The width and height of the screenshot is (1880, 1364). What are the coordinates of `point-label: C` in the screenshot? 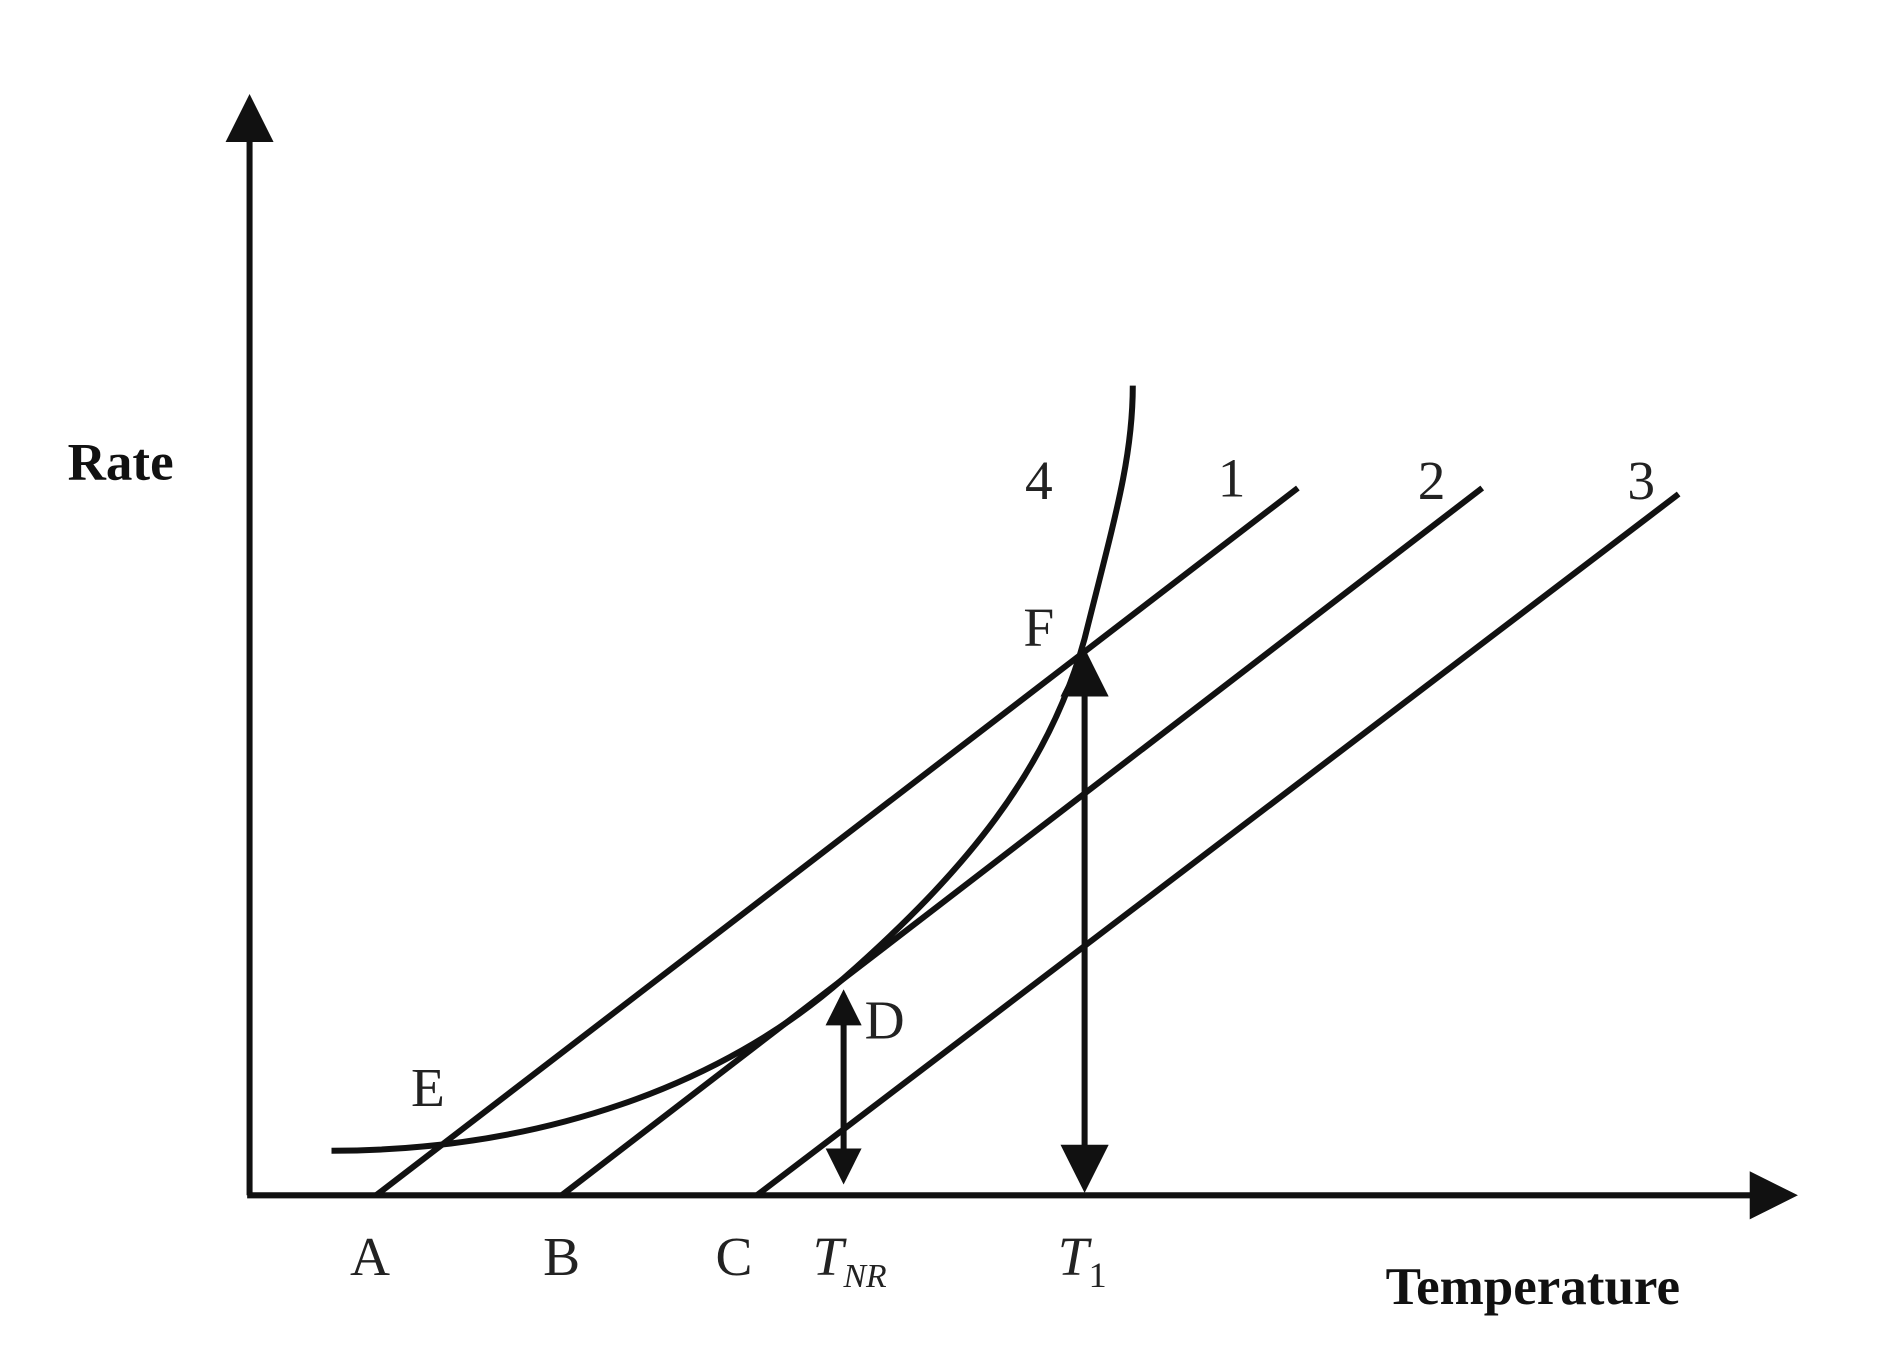 It's located at (733, 1256).